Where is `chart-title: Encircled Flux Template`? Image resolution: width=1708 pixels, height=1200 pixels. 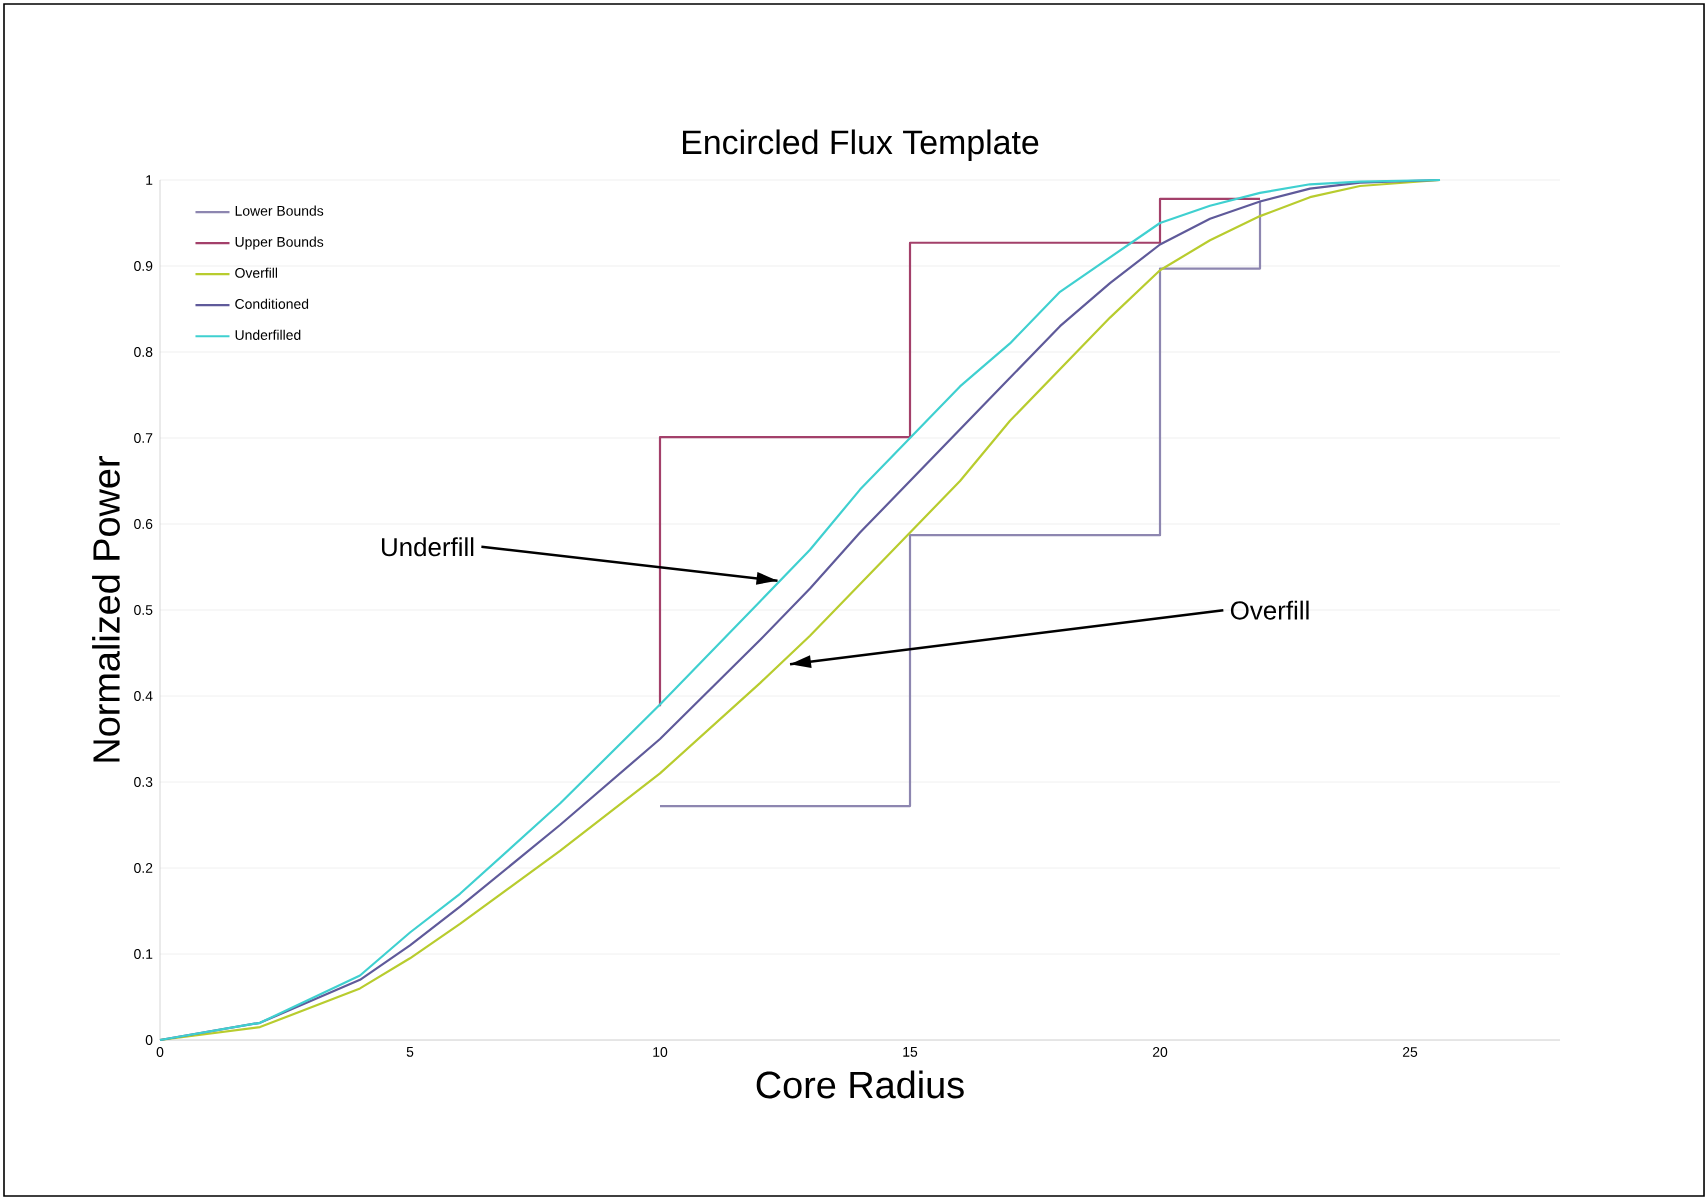
chart-title: Encircled Flux Template is located at coordinates (861, 145).